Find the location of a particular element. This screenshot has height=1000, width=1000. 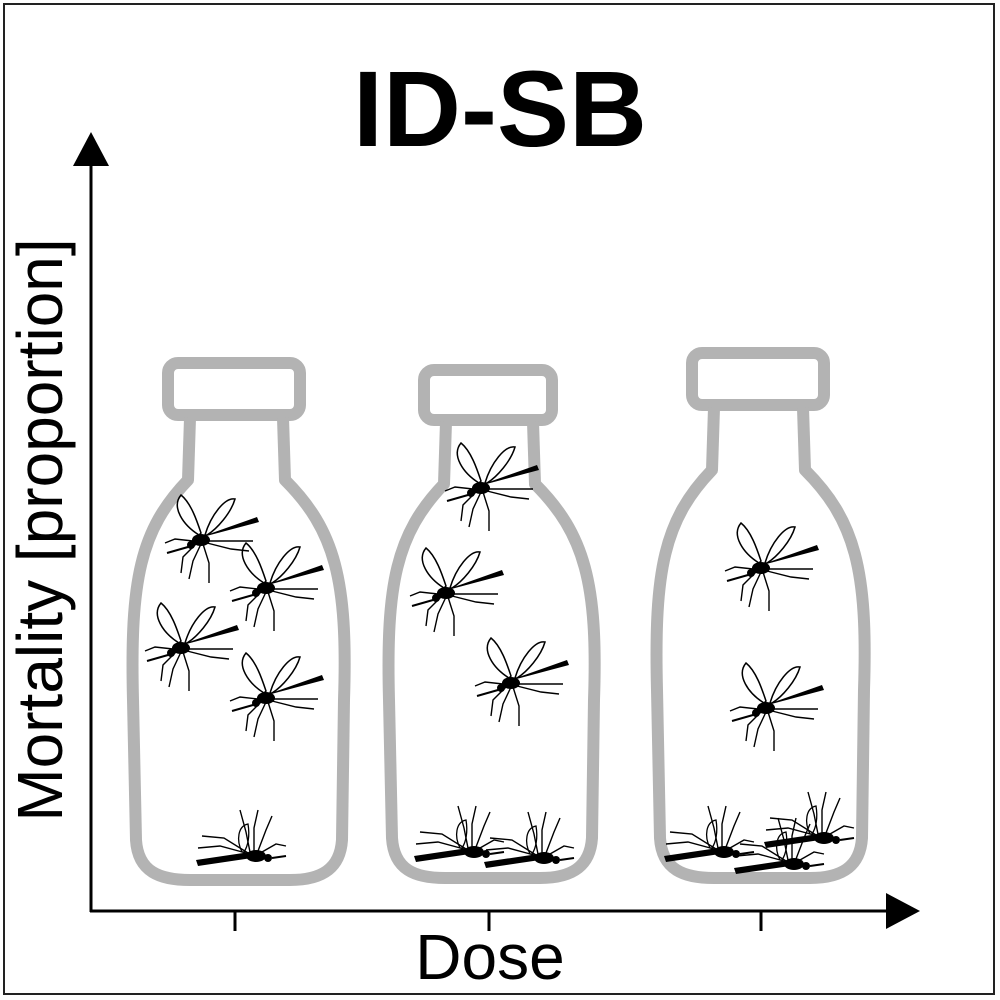

high-dose-bottle is located at coordinates (760, 615).